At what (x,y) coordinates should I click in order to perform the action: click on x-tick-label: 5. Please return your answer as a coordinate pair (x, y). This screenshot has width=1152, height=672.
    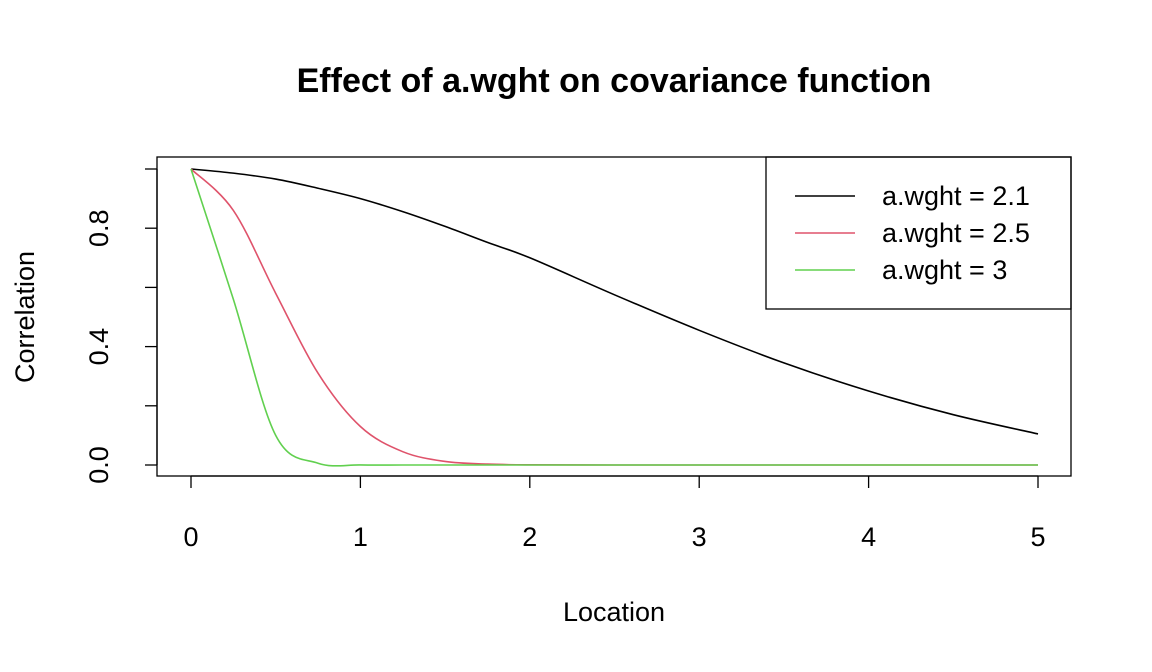
    Looking at the image, I should click on (1037, 537).